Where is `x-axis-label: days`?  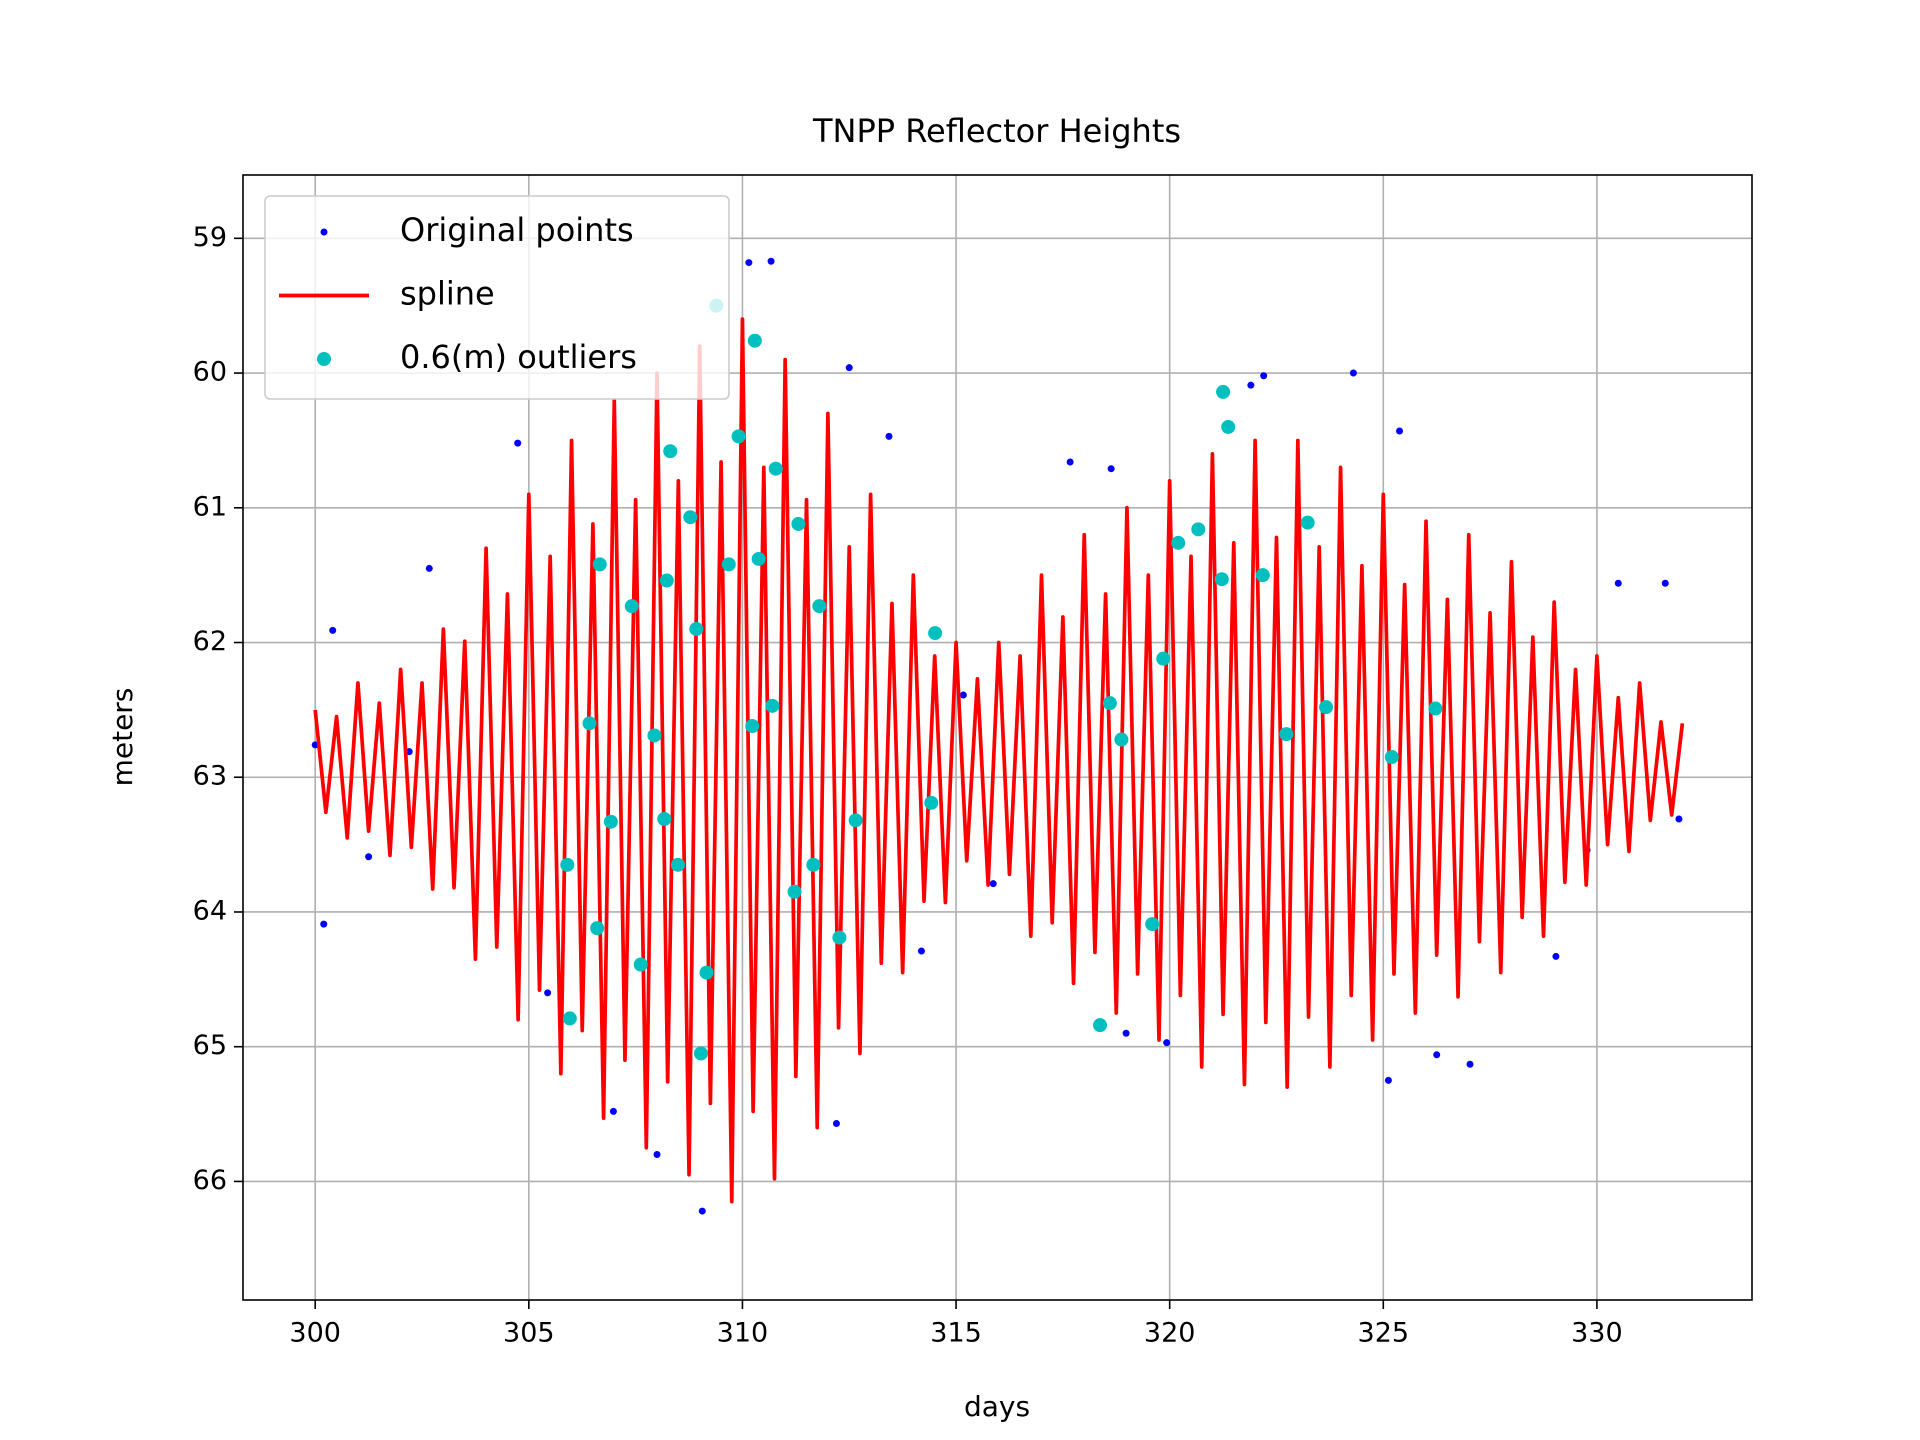 x-axis-label: days is located at coordinates (997, 1406).